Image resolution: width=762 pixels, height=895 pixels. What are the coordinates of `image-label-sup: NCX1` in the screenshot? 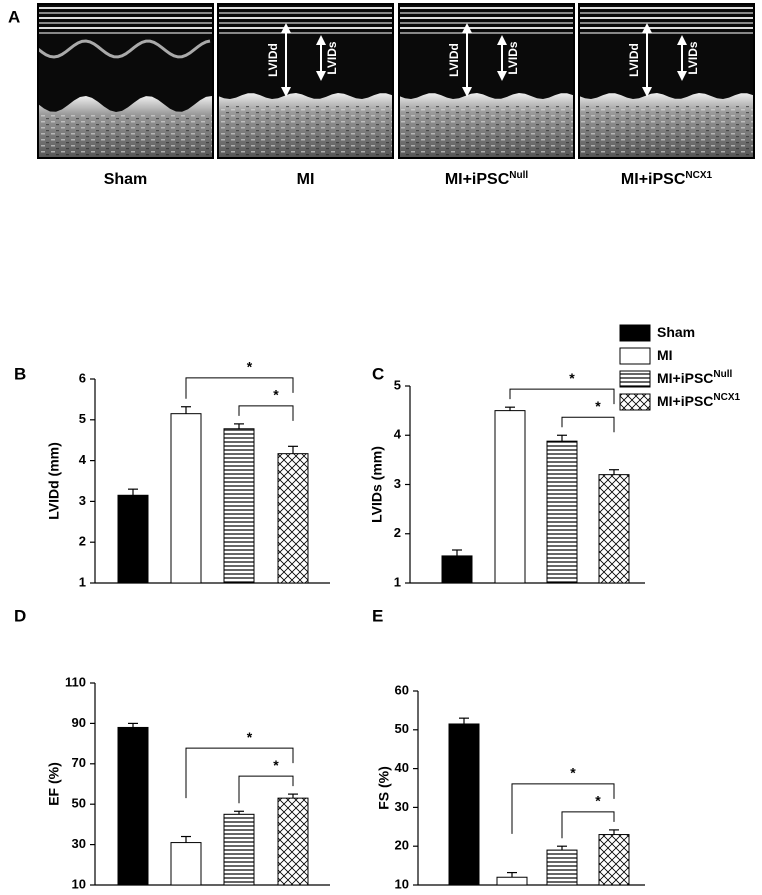 It's located at (698, 175).